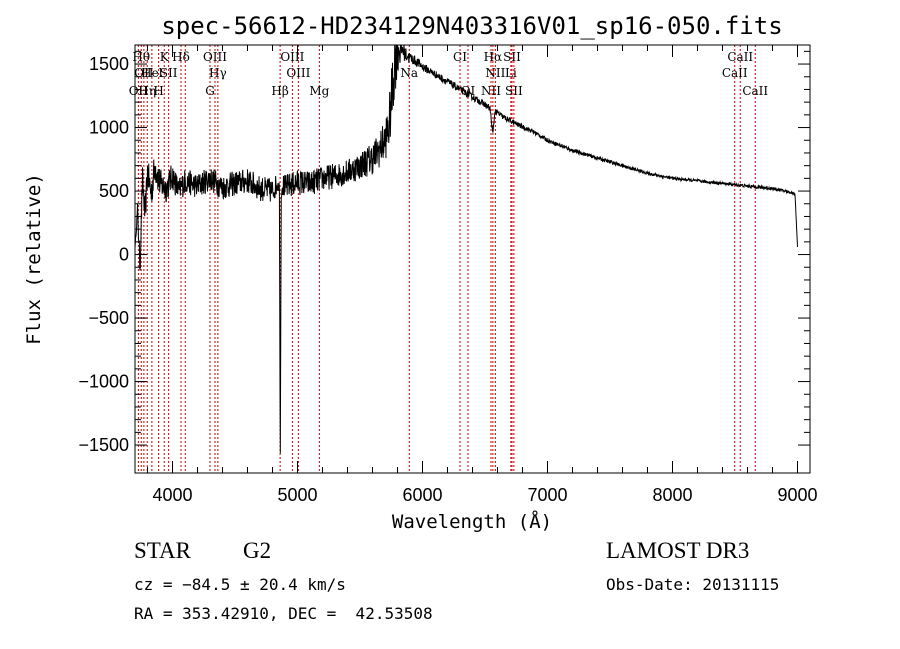  Describe the element at coordinates (422, 495) in the screenshot. I see `x-tick-label-2: 6000` at that location.